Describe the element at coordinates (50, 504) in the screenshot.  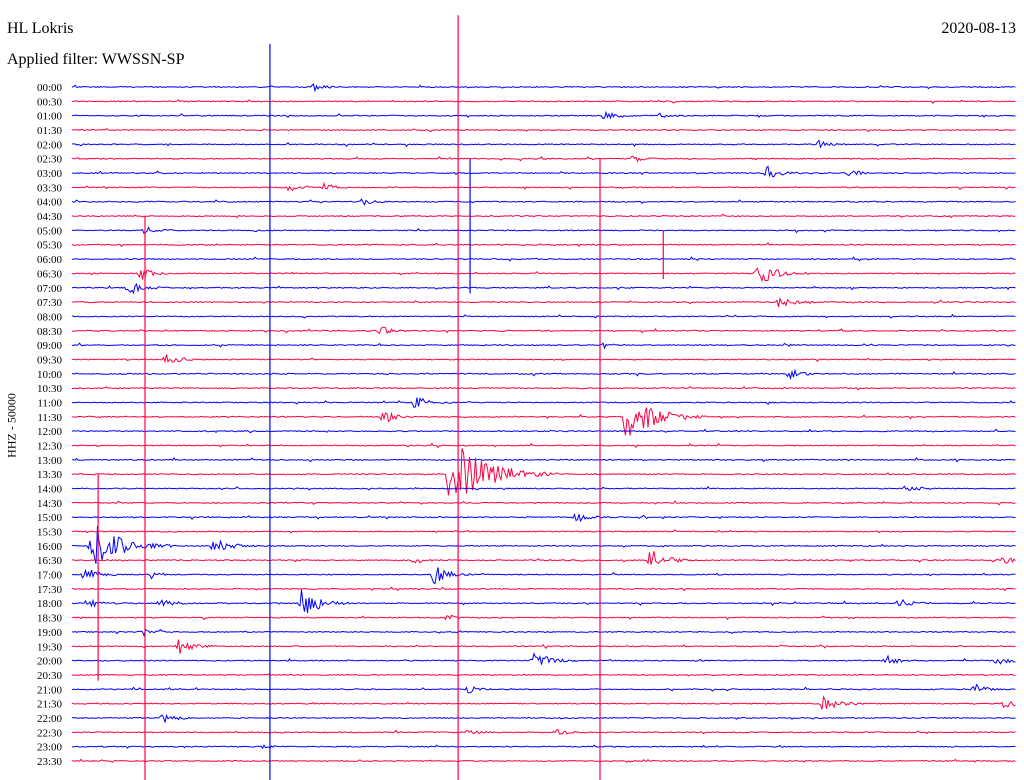
I see `row-time-label: 14:30` at that location.